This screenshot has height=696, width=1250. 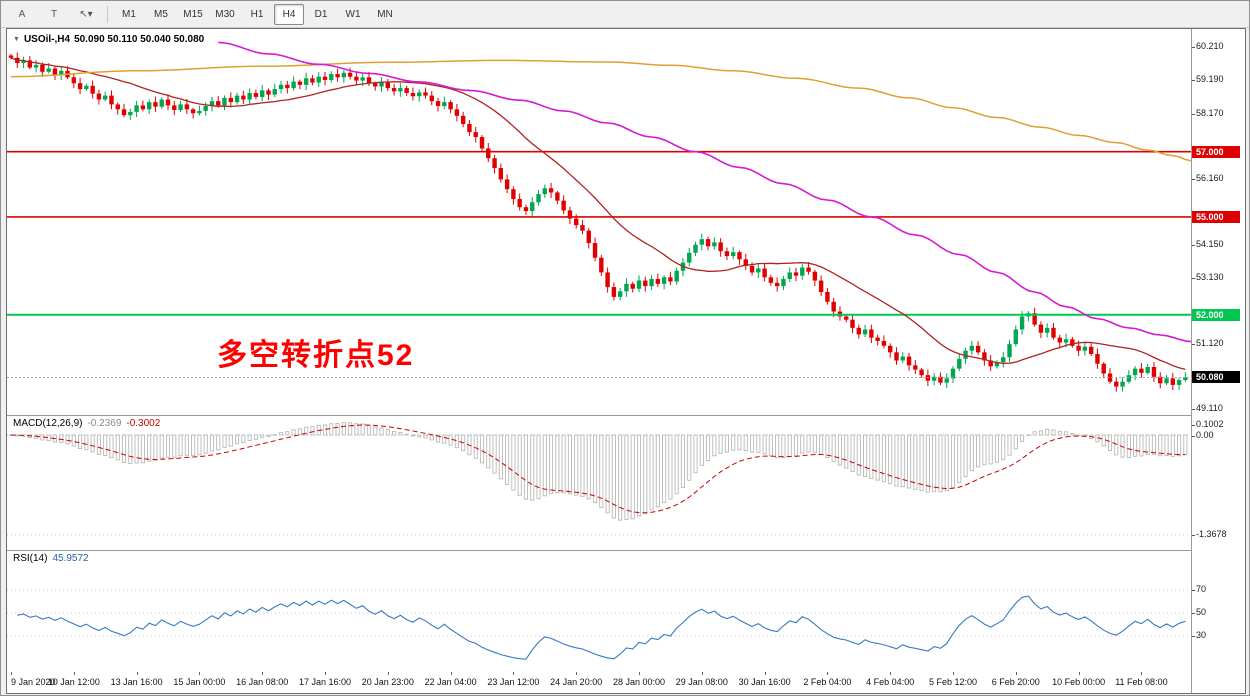 I want to click on timeframe-h1-button: H1, so click(x=257, y=14).